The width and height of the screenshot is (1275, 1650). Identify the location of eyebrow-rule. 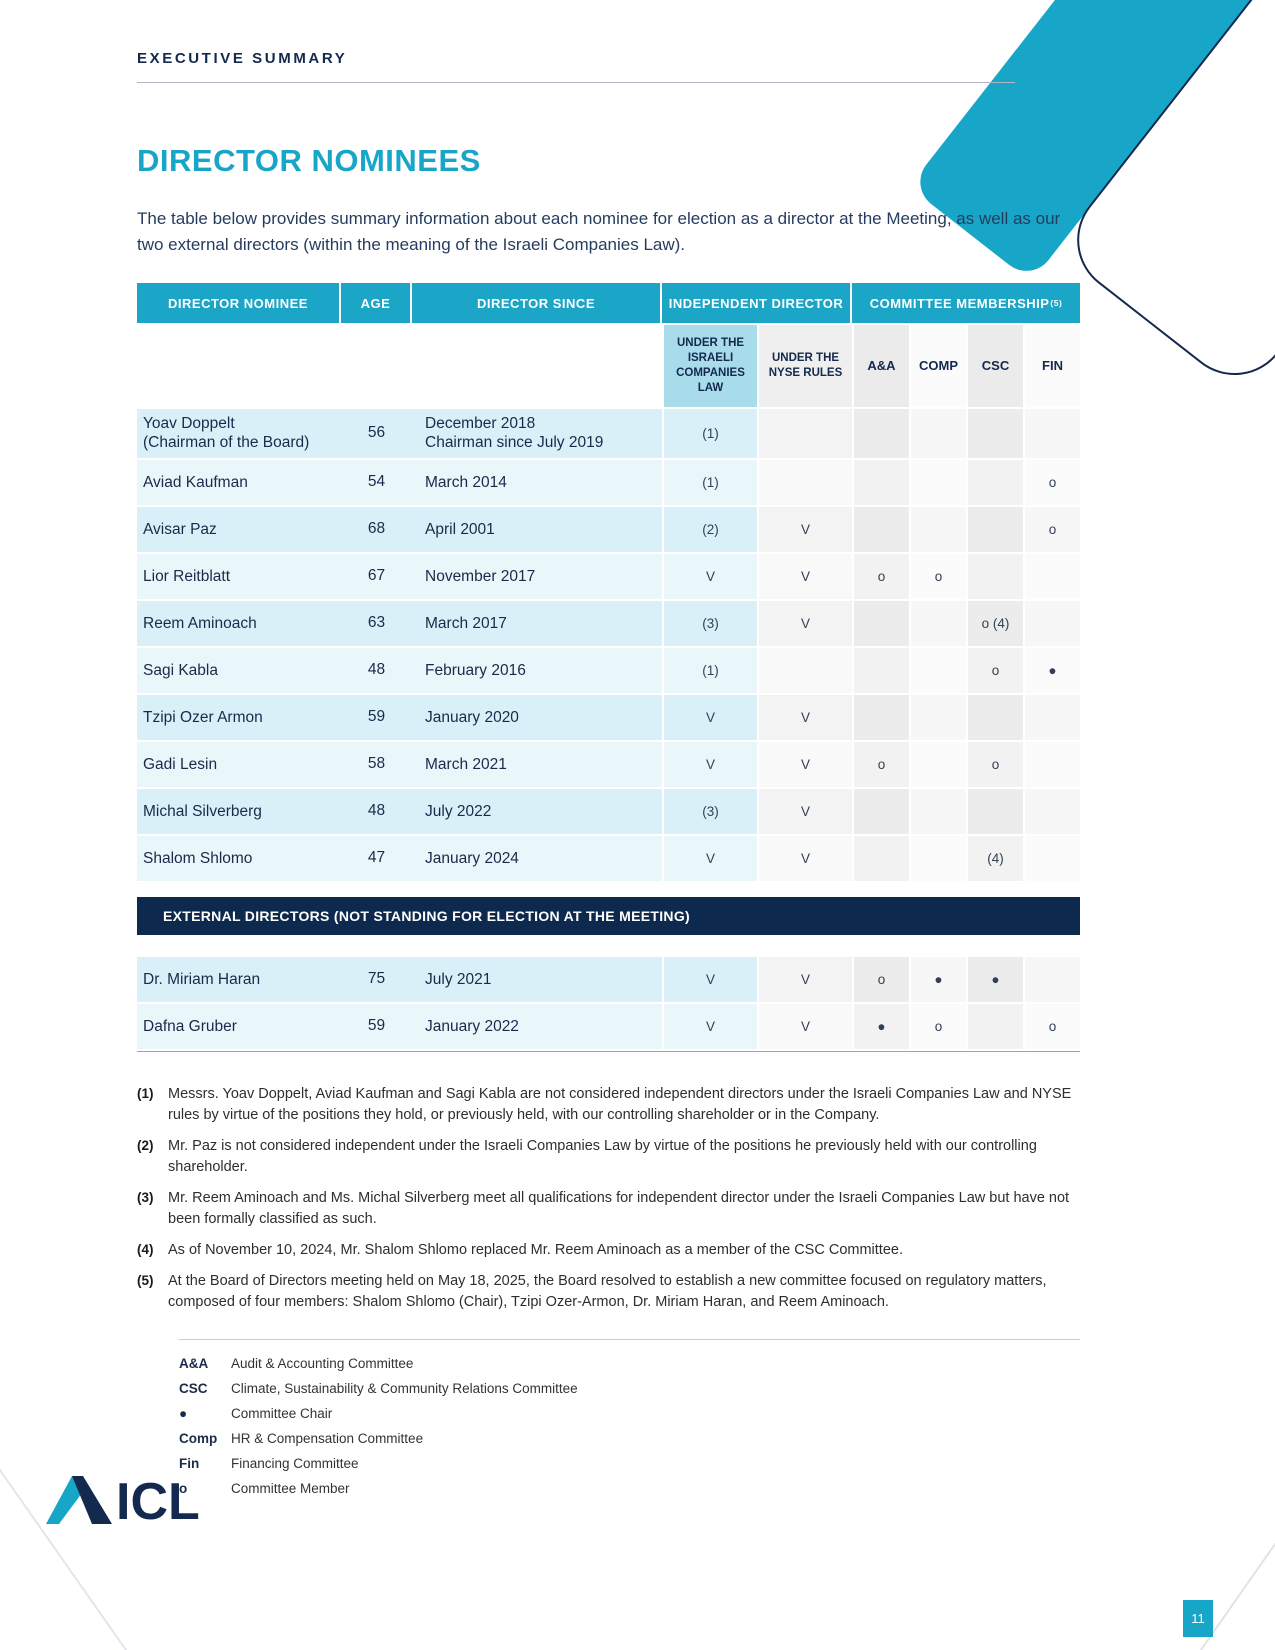
(576, 82).